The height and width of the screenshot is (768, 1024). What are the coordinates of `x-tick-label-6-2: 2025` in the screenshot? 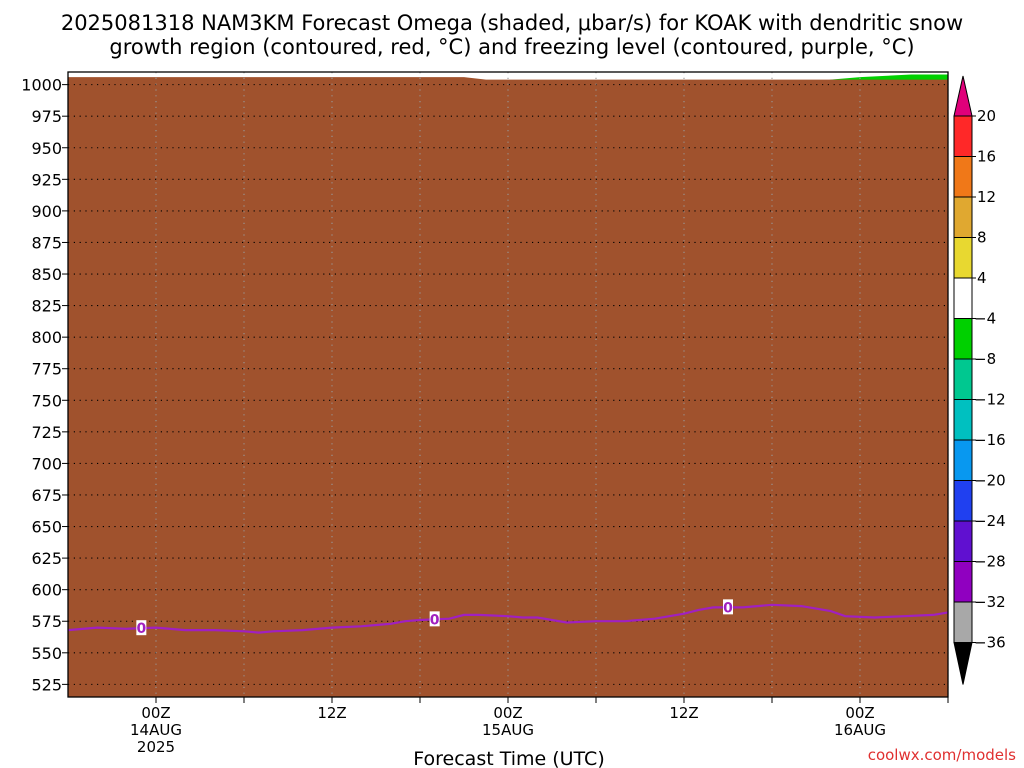 It's located at (156, 747).